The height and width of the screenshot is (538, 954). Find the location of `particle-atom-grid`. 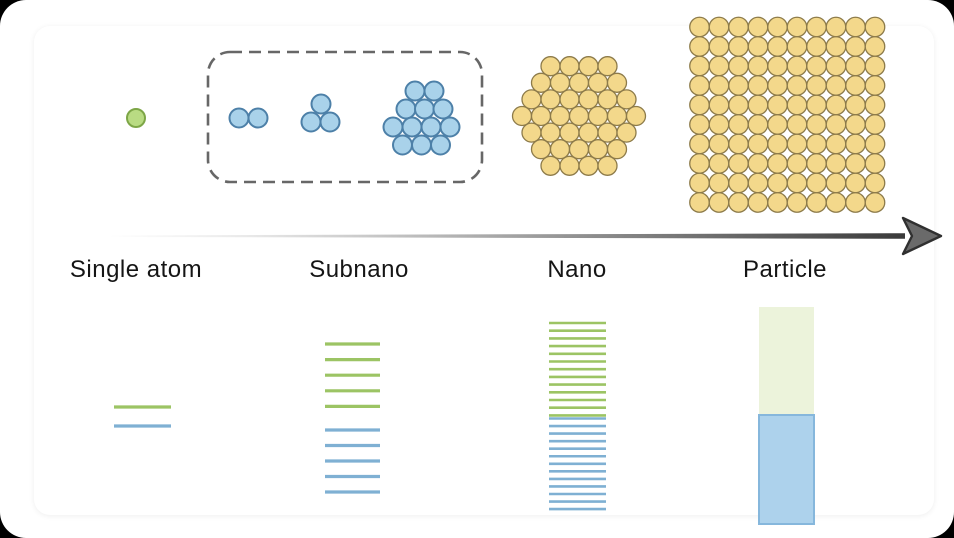

particle-atom-grid is located at coordinates (787, 114).